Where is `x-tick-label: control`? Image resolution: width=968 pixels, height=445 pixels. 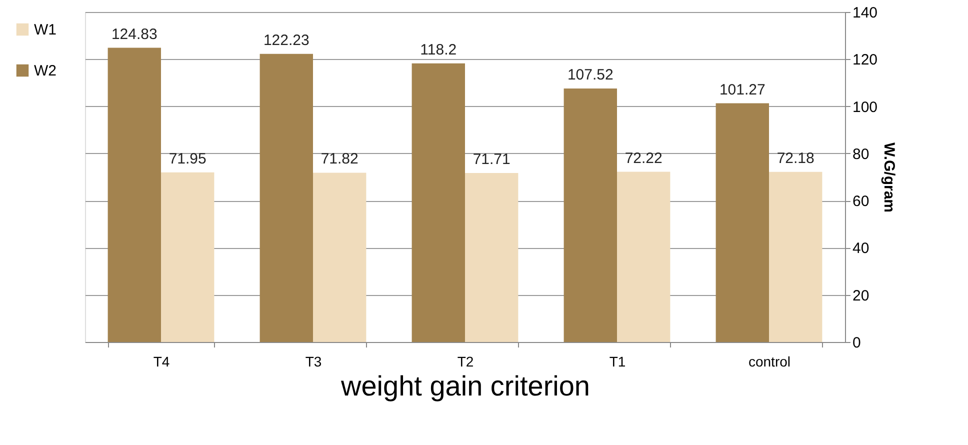
x-tick-label: control is located at coordinates (769, 362).